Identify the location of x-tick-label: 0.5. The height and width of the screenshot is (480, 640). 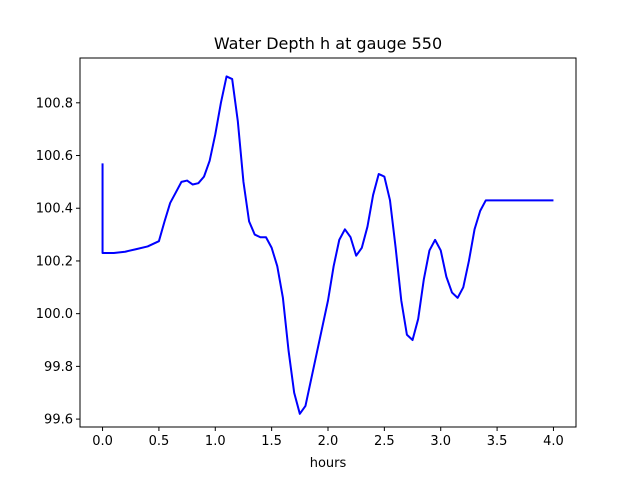
(159, 441).